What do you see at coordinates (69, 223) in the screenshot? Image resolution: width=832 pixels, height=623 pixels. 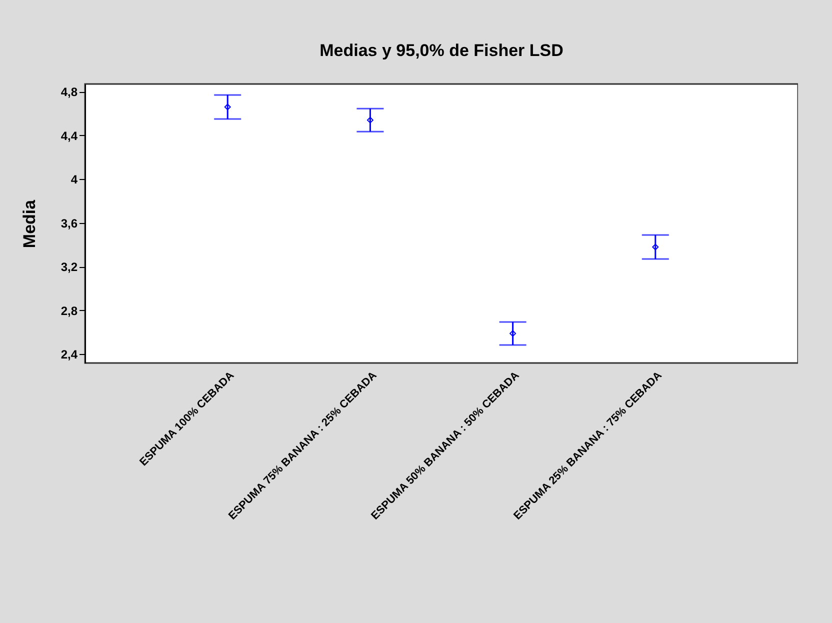 I see `y-tick-label: 3,6` at bounding box center [69, 223].